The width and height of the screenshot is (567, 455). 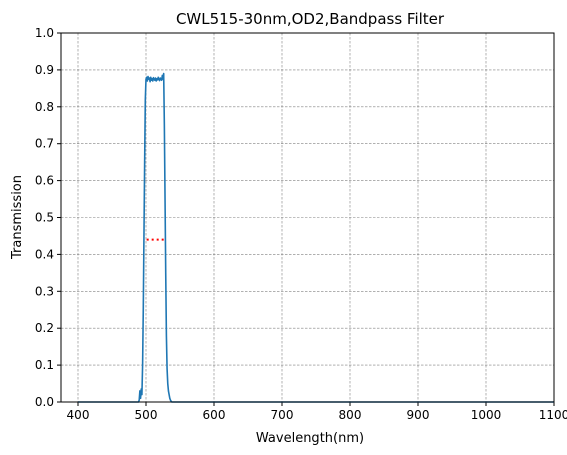 I want to click on x-tick-label: 1000, so click(x=486, y=415).